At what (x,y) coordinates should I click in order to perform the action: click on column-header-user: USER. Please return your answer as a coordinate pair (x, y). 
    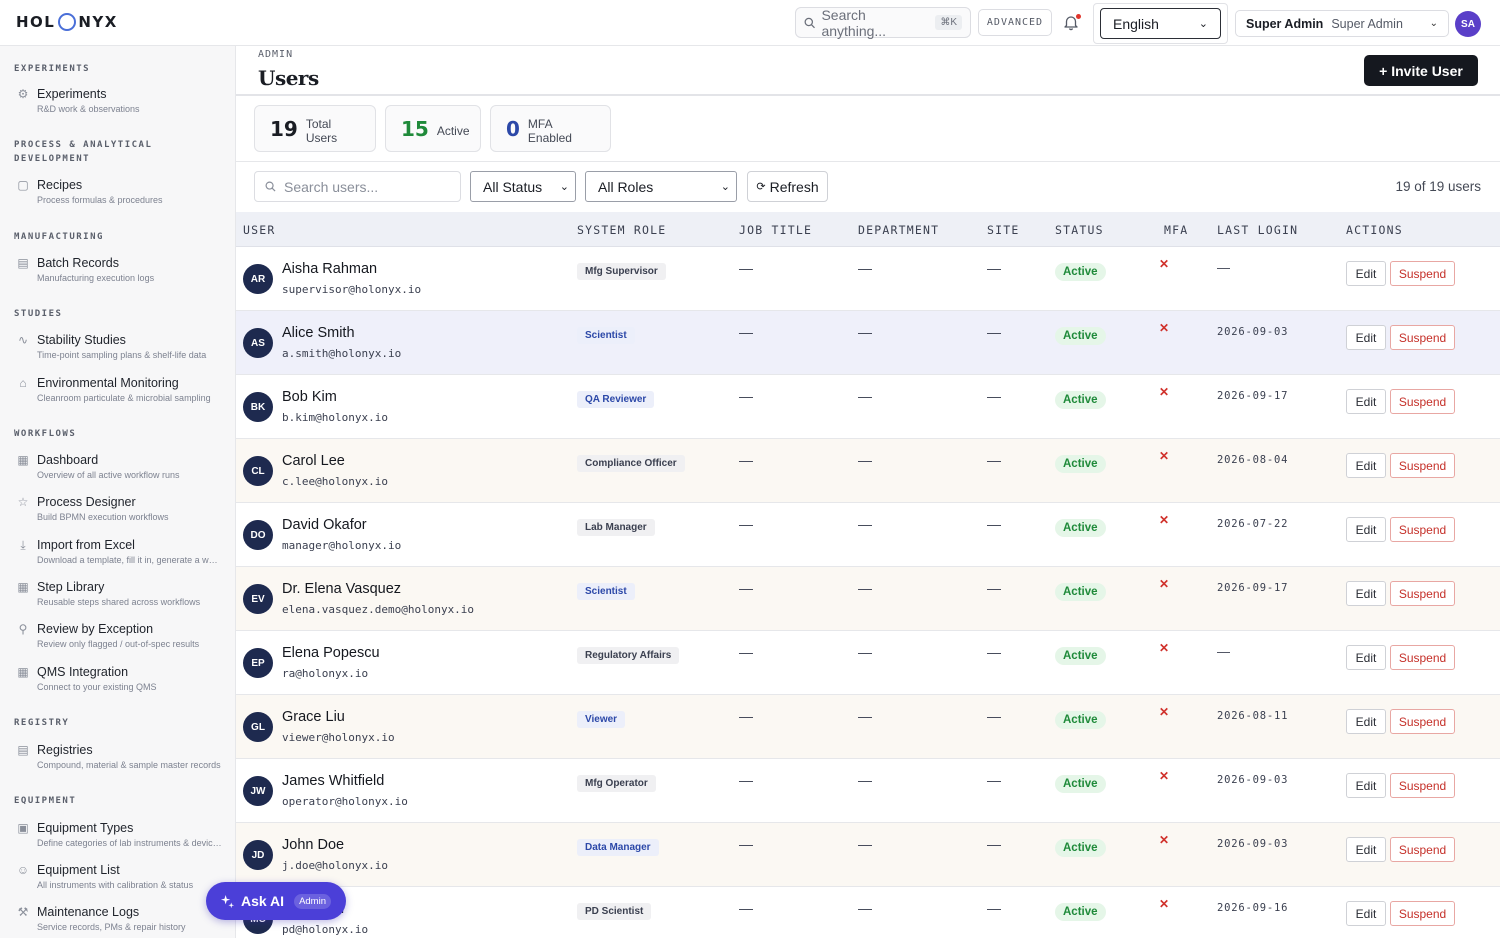
    Looking at the image, I should click on (259, 230).